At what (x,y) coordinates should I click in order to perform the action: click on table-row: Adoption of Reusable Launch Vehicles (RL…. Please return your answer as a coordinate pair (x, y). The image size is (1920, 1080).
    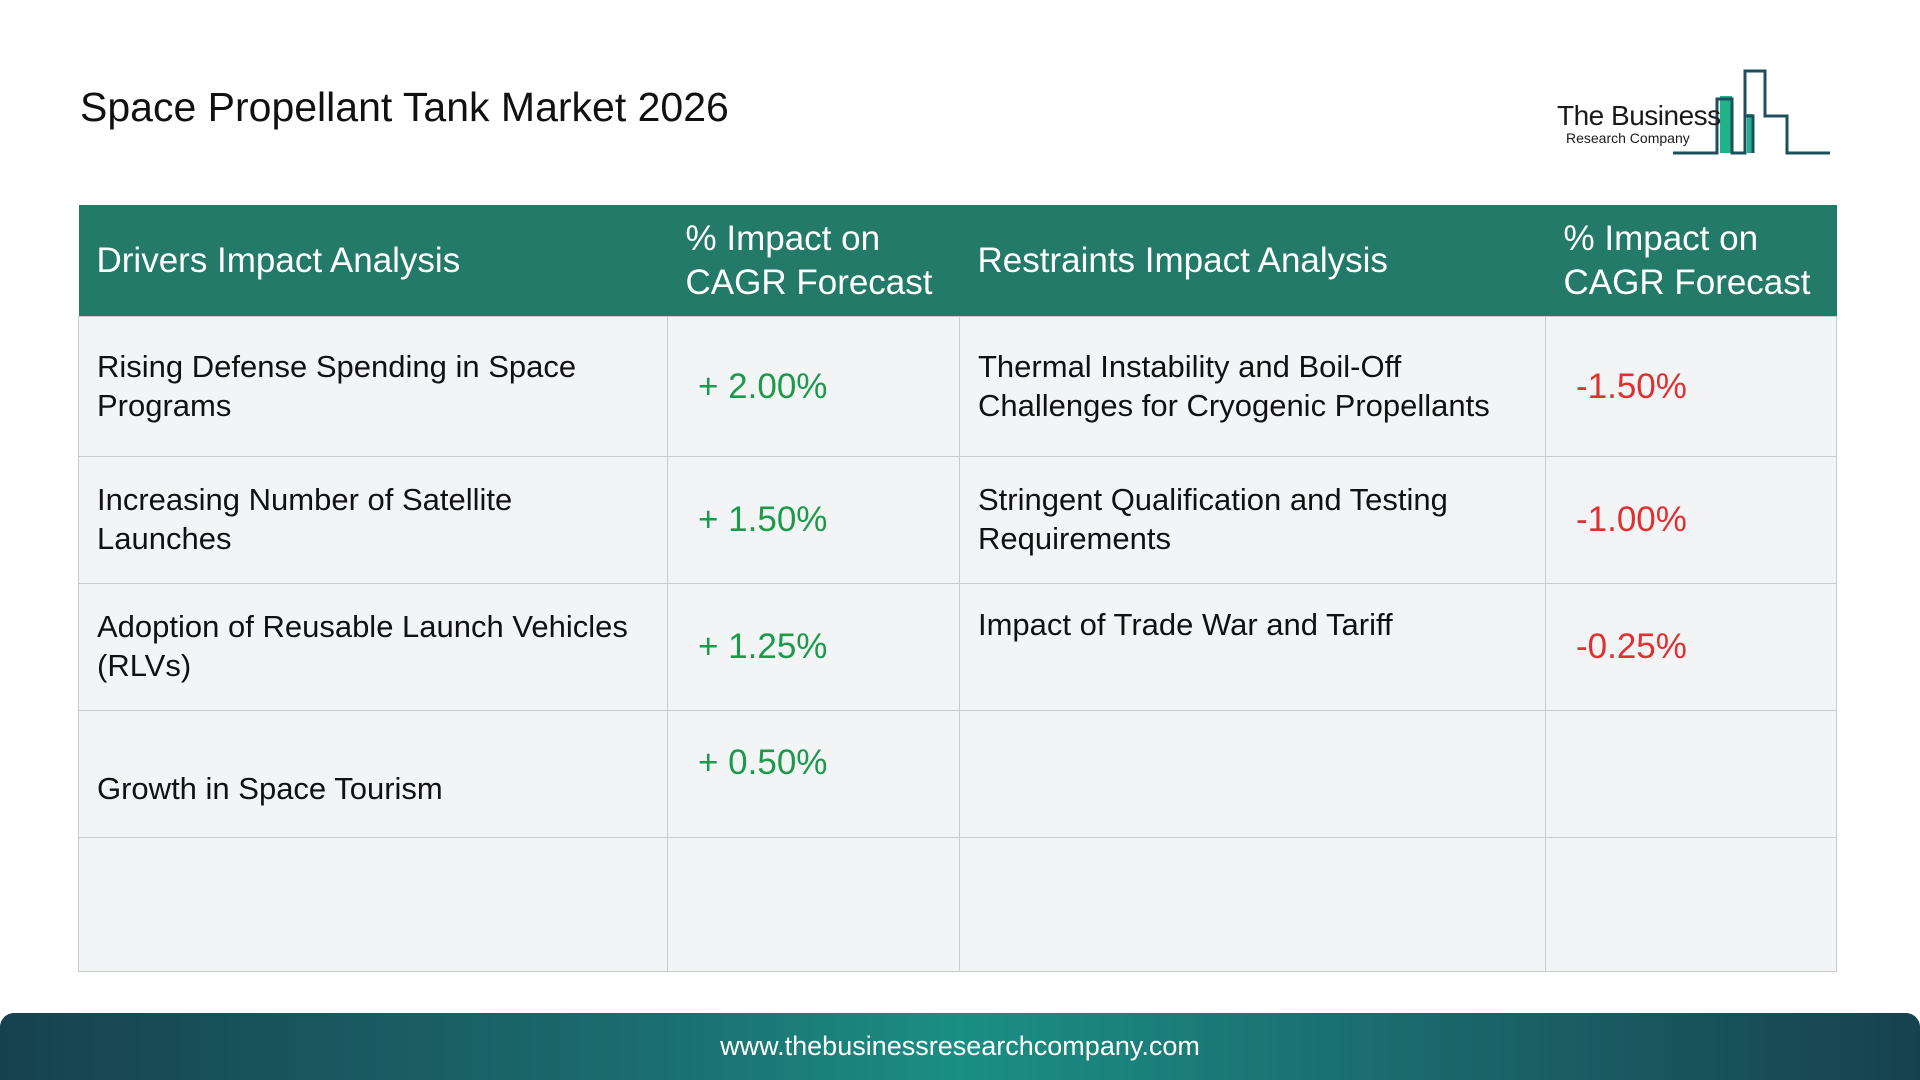
    Looking at the image, I should click on (957, 647).